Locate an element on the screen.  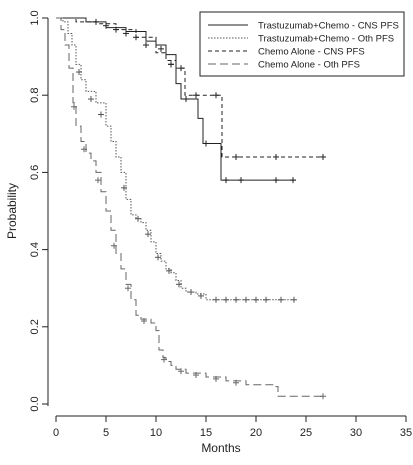
y-tick-label: 0.0 is located at coordinates (35, 403).